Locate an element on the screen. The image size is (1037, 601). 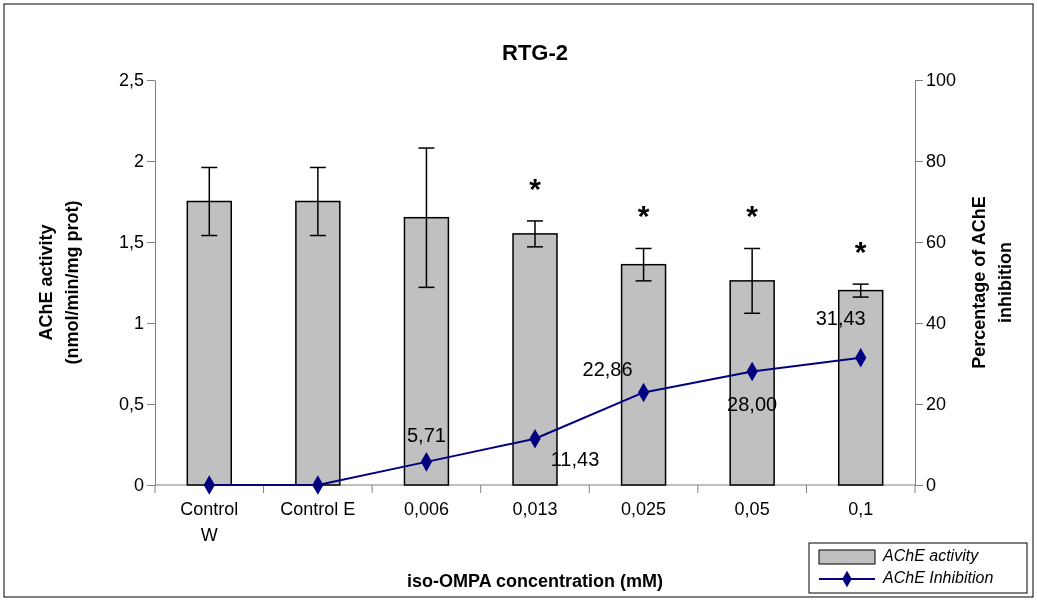
y2-tick-label: 60 is located at coordinates (936, 242).